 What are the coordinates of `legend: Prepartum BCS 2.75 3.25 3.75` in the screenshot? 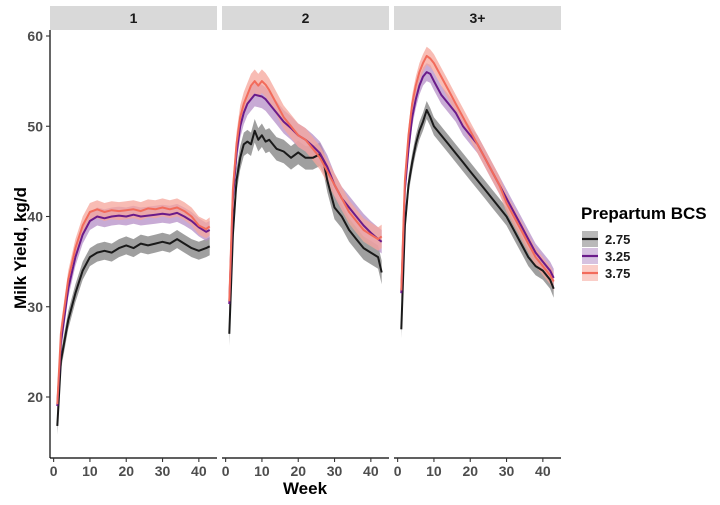 It's located at (644, 242).